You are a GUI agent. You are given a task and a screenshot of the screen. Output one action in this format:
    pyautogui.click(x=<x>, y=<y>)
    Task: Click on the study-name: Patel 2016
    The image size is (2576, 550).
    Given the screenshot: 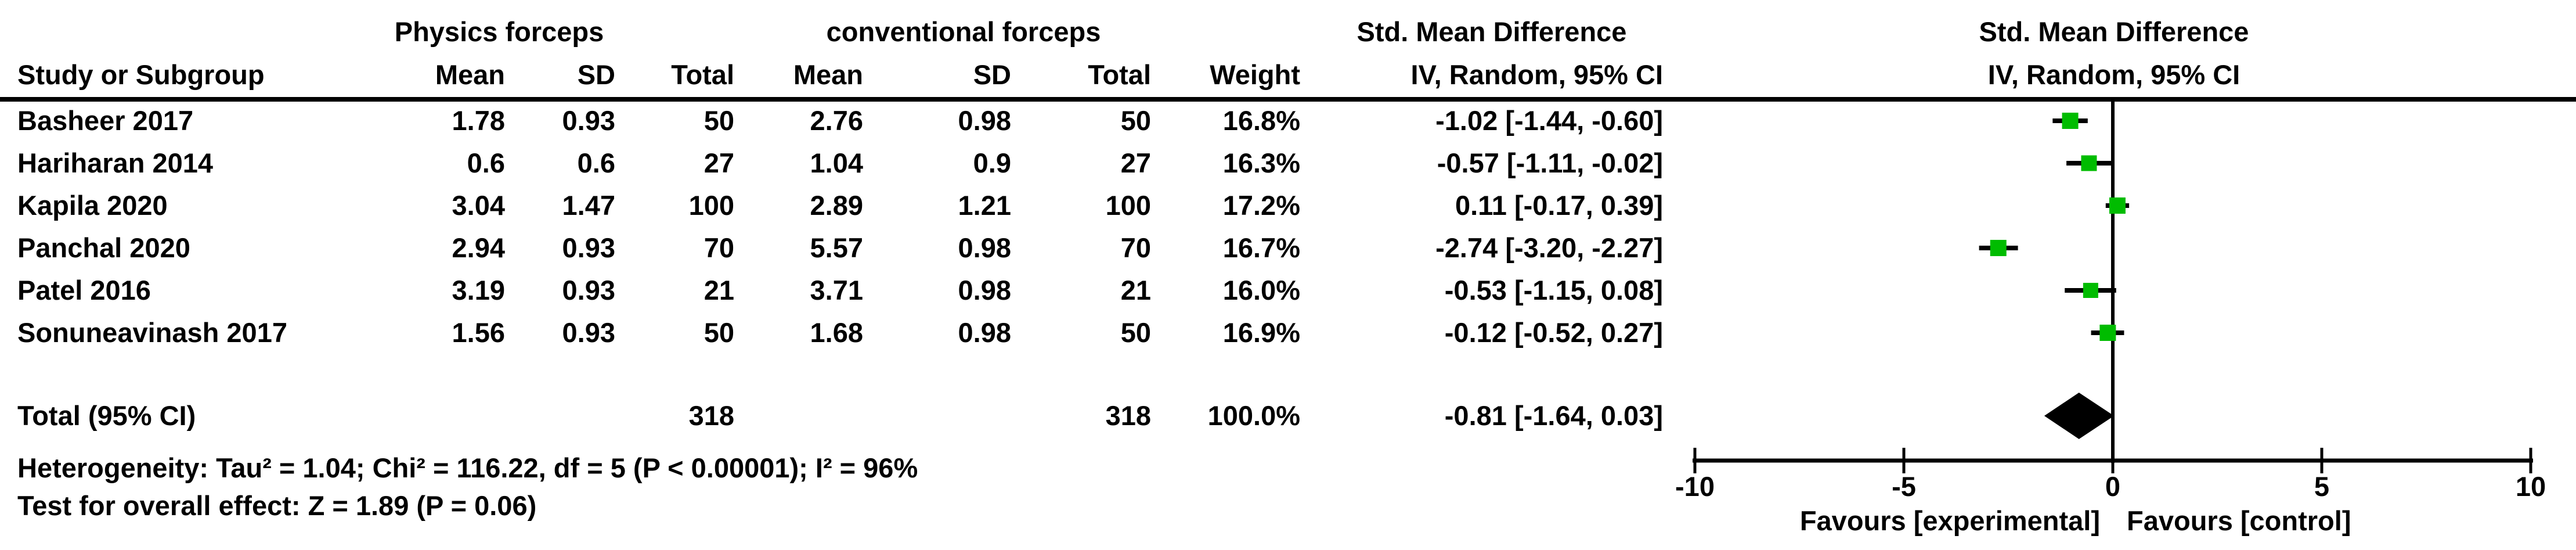 What is the action you would take?
    pyautogui.click(x=84, y=290)
    